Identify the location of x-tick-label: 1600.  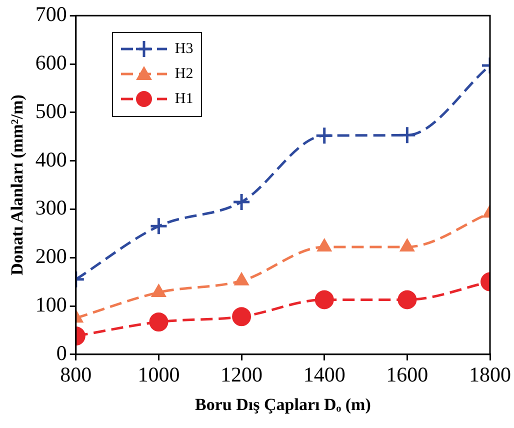
(407, 374).